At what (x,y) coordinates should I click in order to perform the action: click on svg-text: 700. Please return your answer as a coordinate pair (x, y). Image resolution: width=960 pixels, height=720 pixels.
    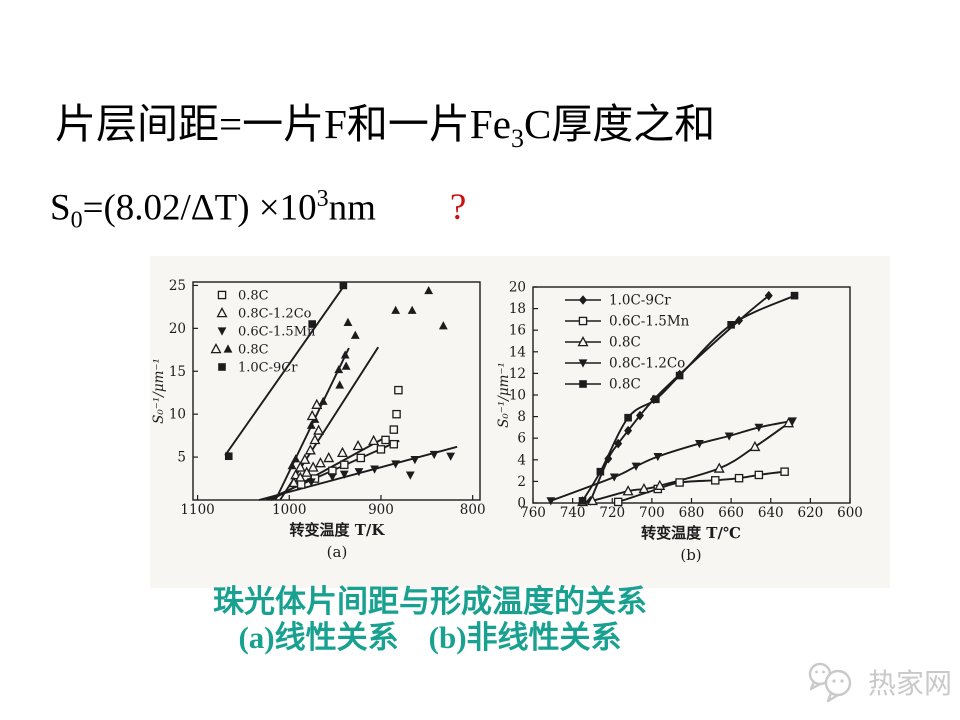
    Looking at the image, I should click on (652, 513).